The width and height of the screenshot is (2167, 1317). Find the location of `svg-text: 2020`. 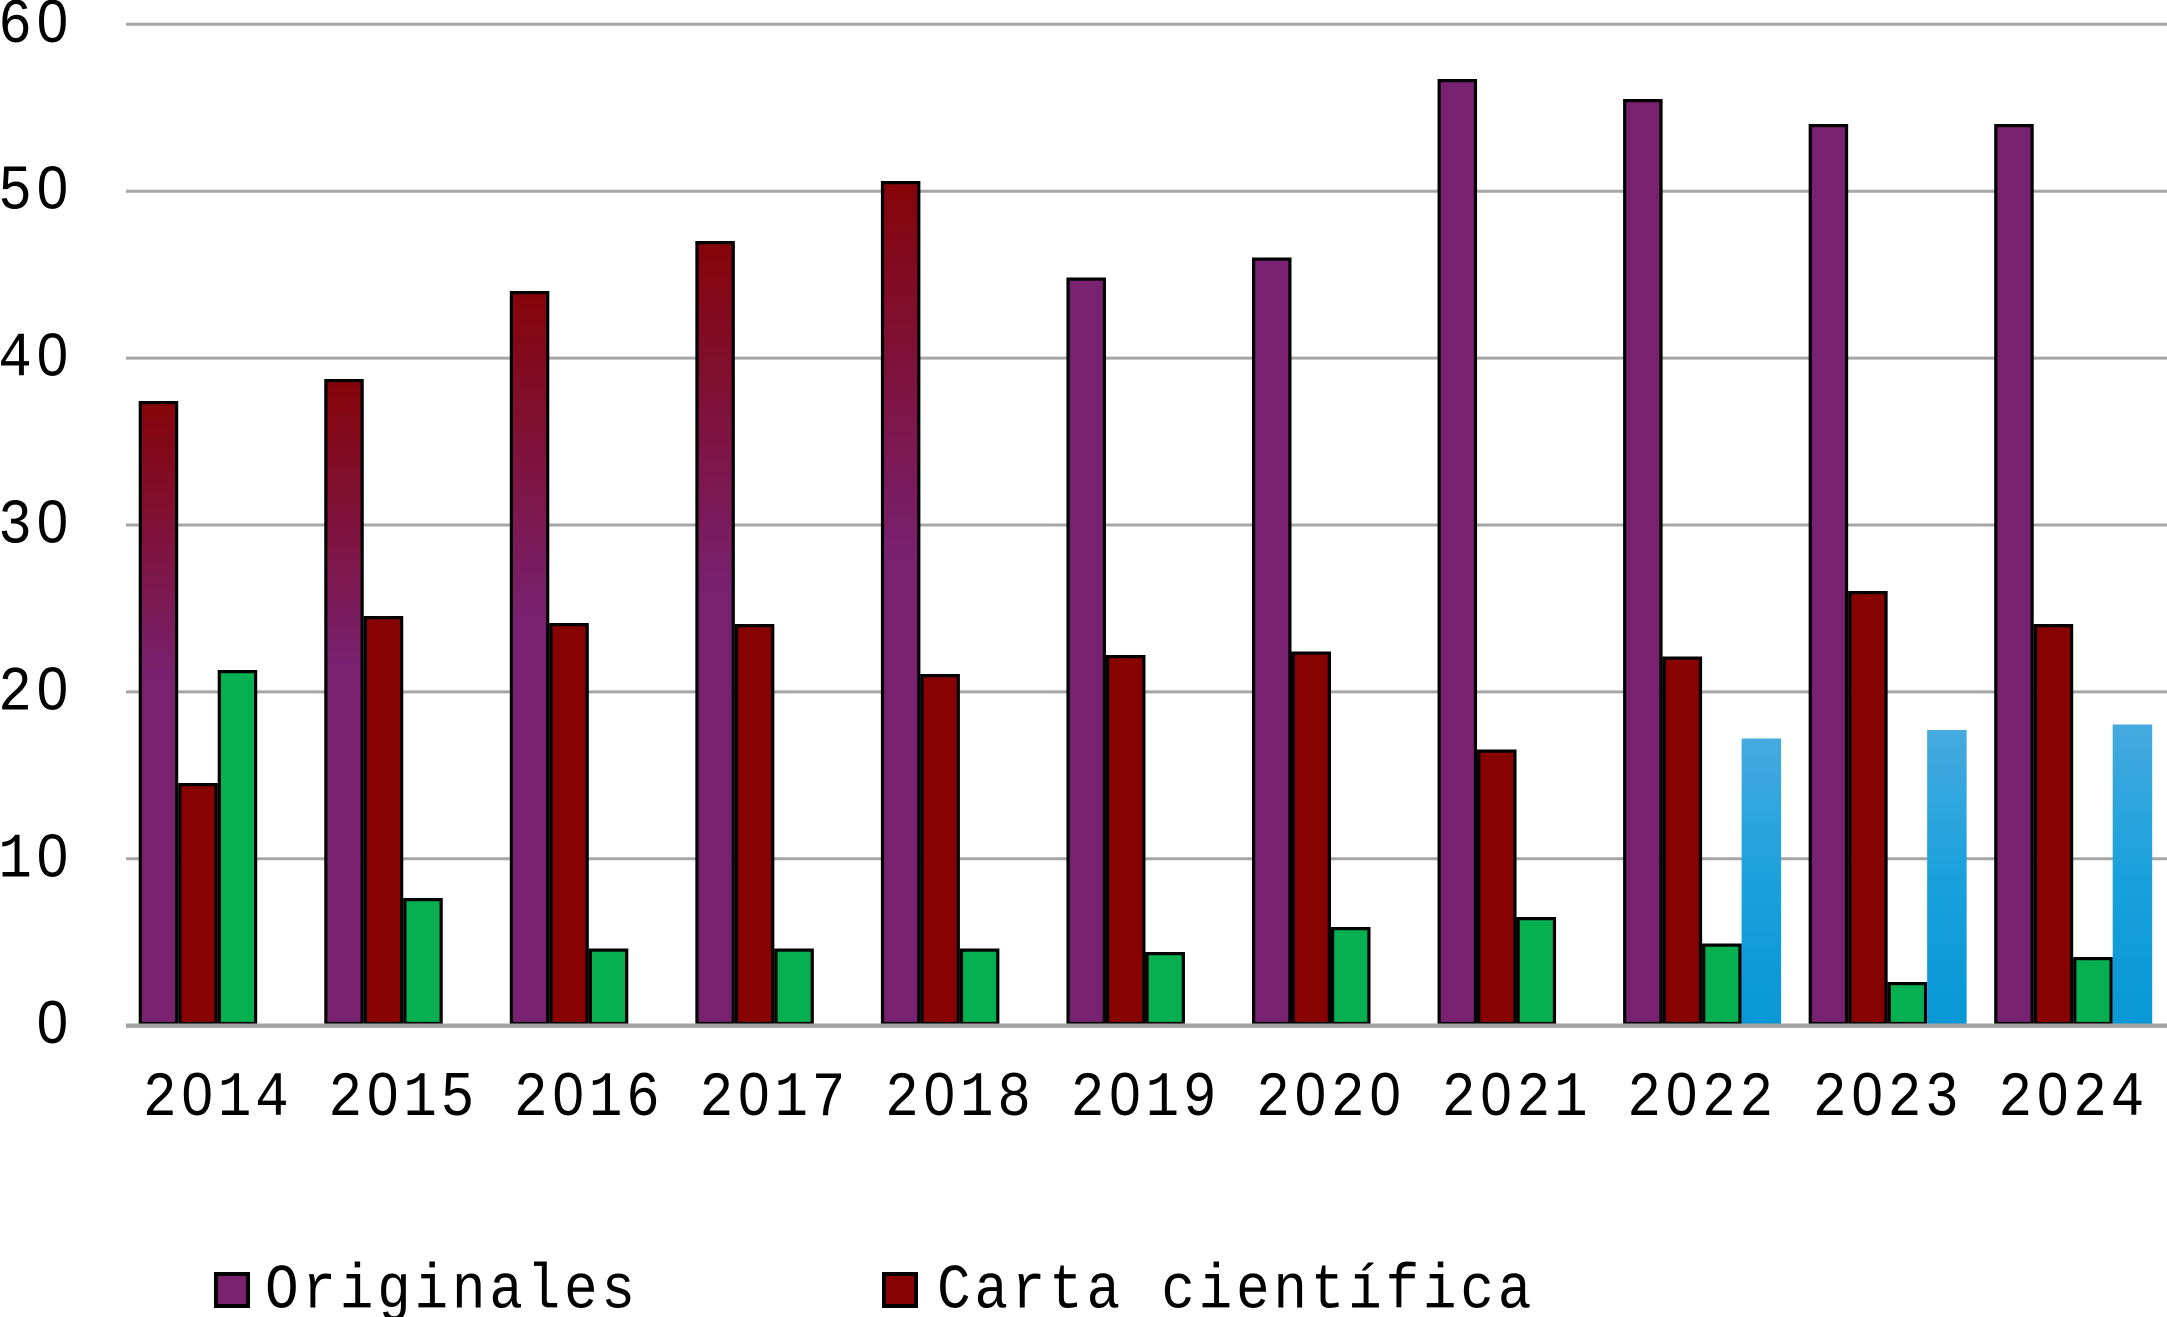

svg-text: 2020 is located at coordinates (1331, 1098).